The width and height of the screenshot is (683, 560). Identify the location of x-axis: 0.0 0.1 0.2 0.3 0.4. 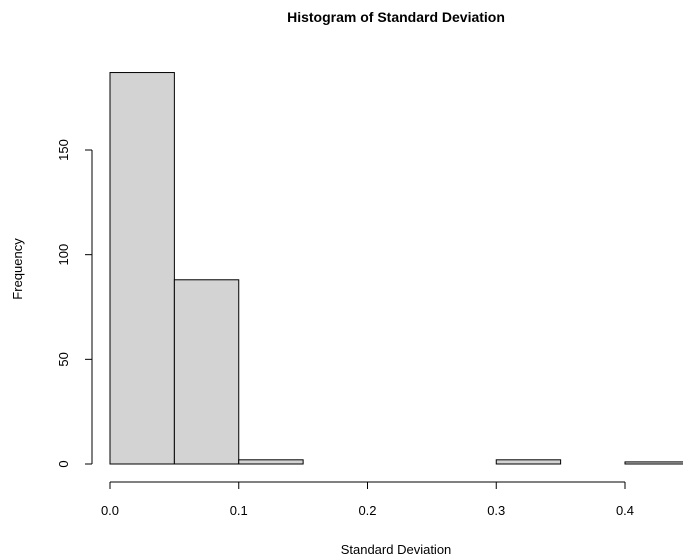
(367, 499).